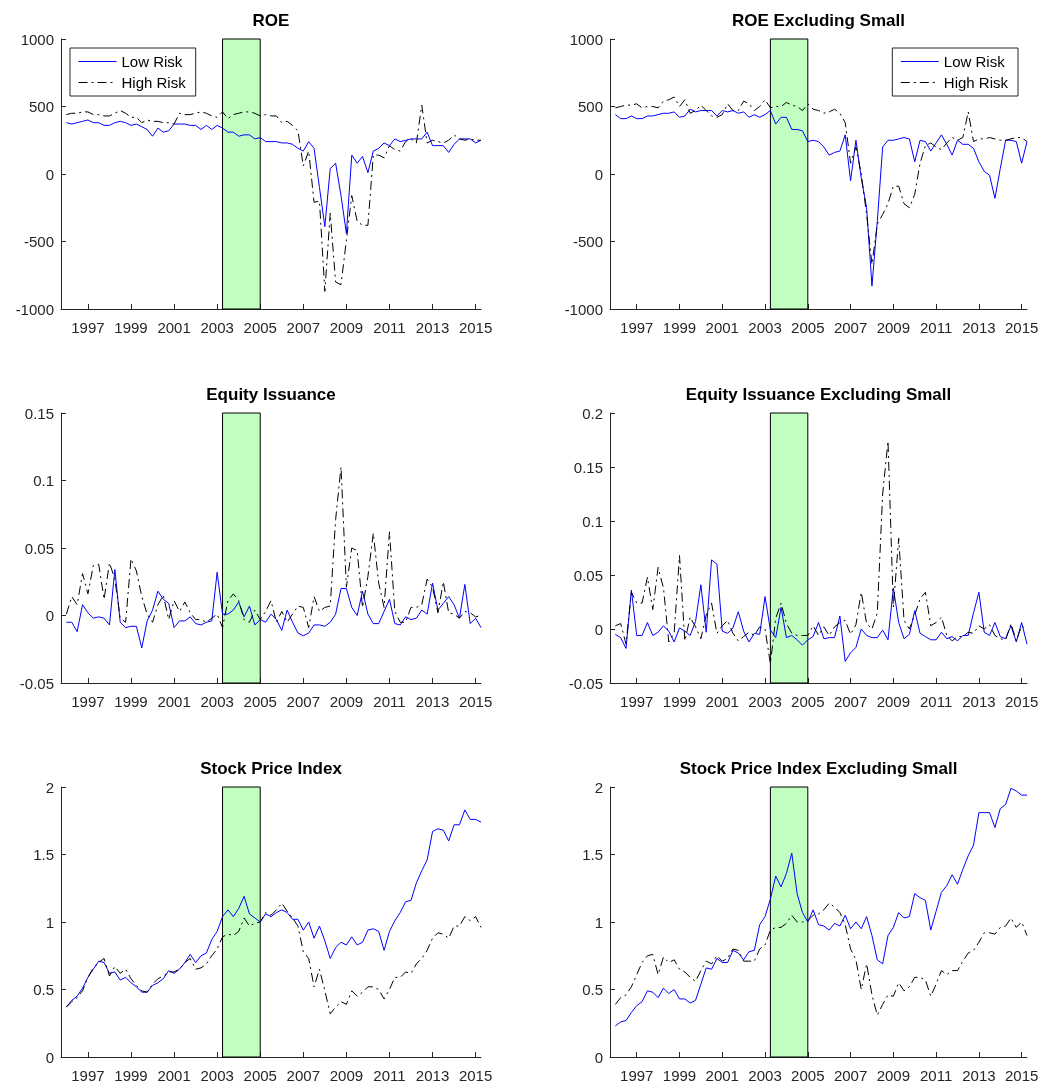 This screenshot has height=1083, width=1043. Describe the element at coordinates (818, 20) in the screenshot. I see `chart-title: ROE Excluding Small` at that location.